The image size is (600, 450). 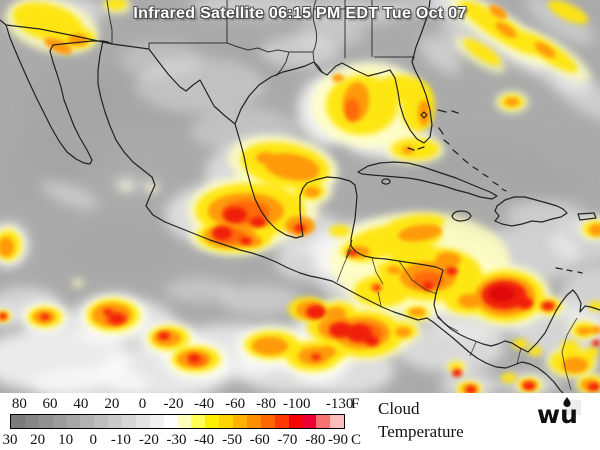 I want to click on legend-caption: Cloud Temperature, so click(x=421, y=420).